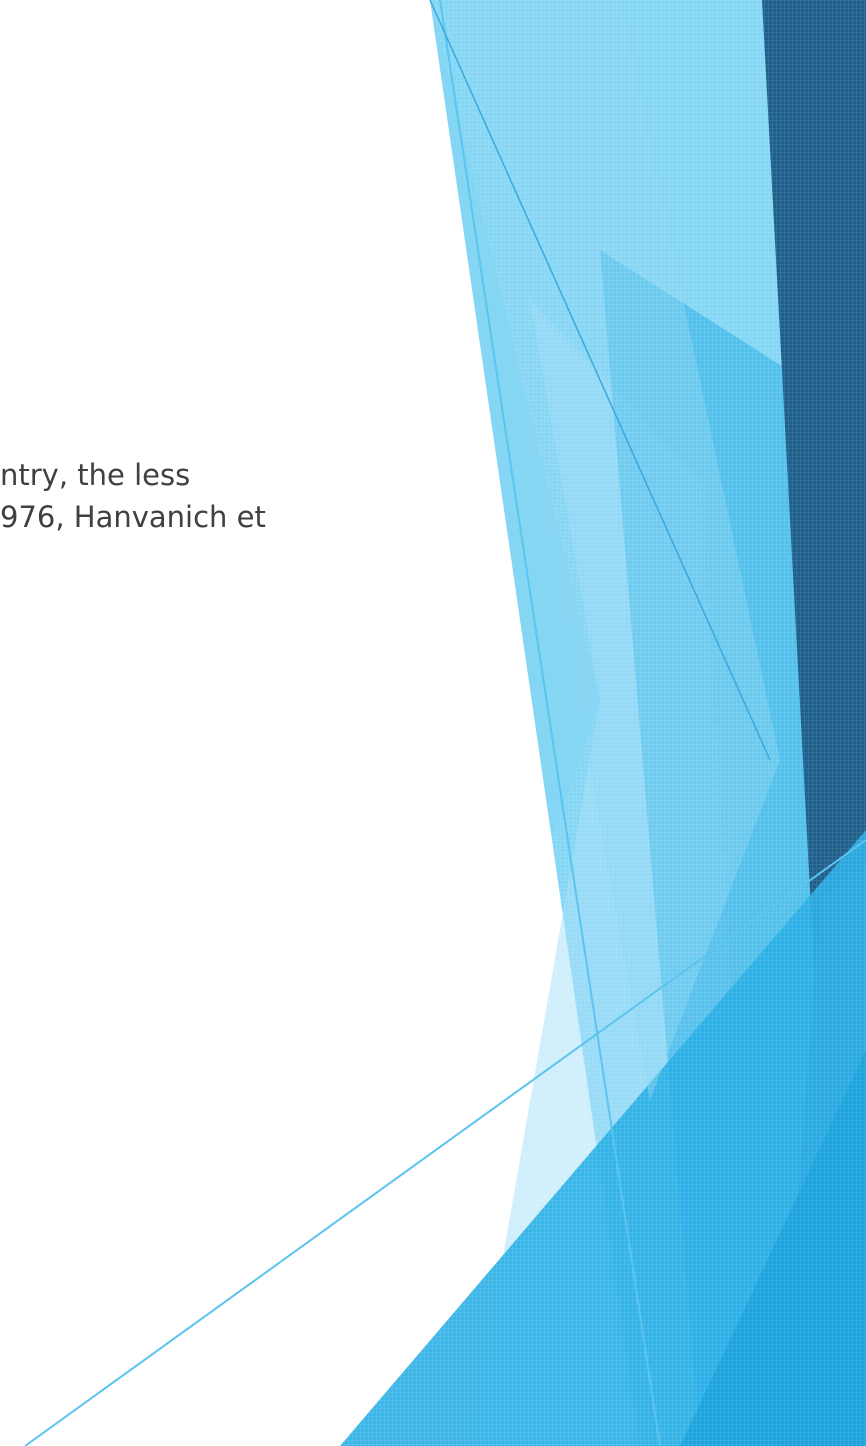  What do you see at coordinates (280, 496) in the screenshot?
I see `slide-body-text: ntry, the less 976, Hanvanich et` at bounding box center [280, 496].